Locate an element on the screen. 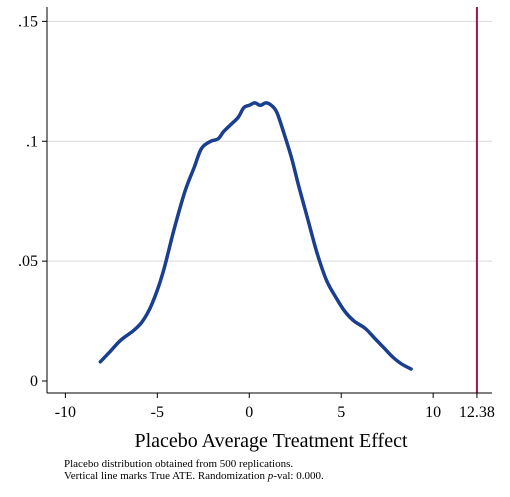 The image size is (510, 497). x-tick-label-4: 10 is located at coordinates (433, 412).